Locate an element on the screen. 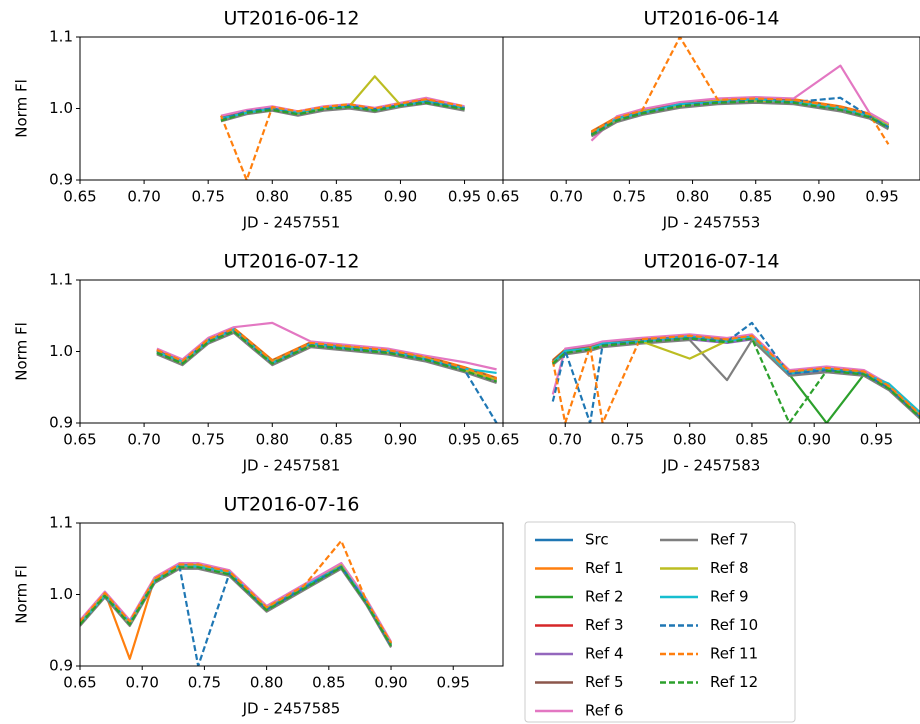  legend-label: Ref 11 is located at coordinates (734, 654).